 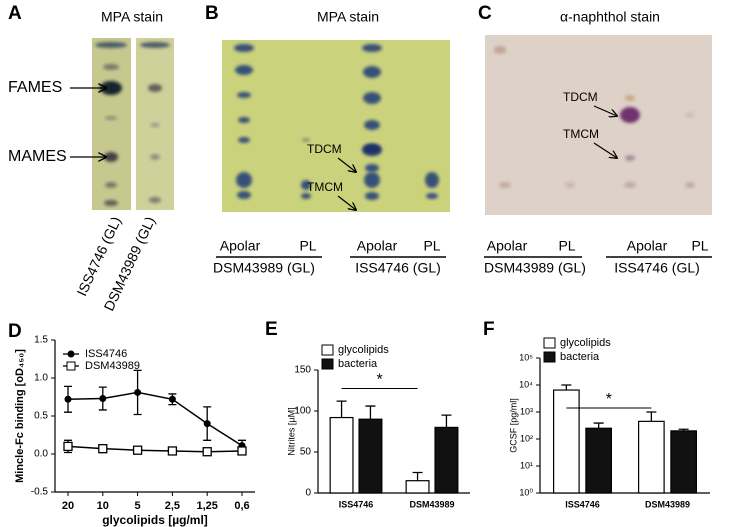 I want to click on y-tick-label: 1.0, so click(x=41, y=378).